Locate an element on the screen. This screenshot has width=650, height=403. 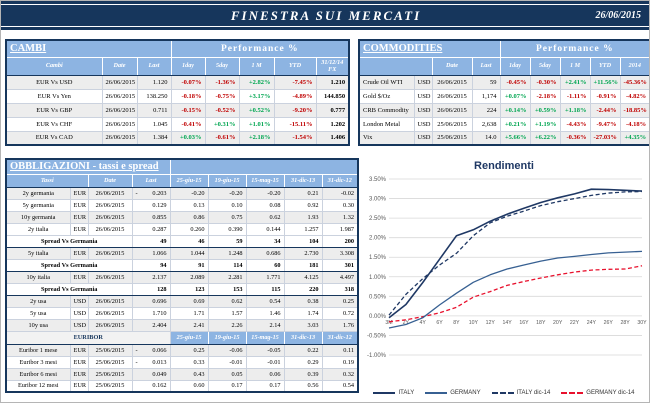
performance-value: +0.03% is located at coordinates (188, 138).